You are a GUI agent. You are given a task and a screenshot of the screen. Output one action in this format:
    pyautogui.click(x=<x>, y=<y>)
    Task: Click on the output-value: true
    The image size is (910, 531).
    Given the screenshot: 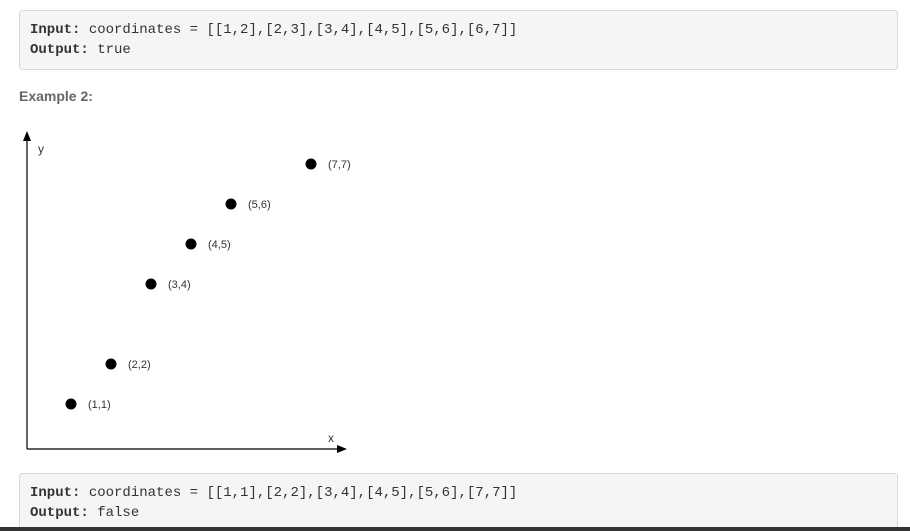 What is the action you would take?
    pyautogui.click(x=114, y=50)
    